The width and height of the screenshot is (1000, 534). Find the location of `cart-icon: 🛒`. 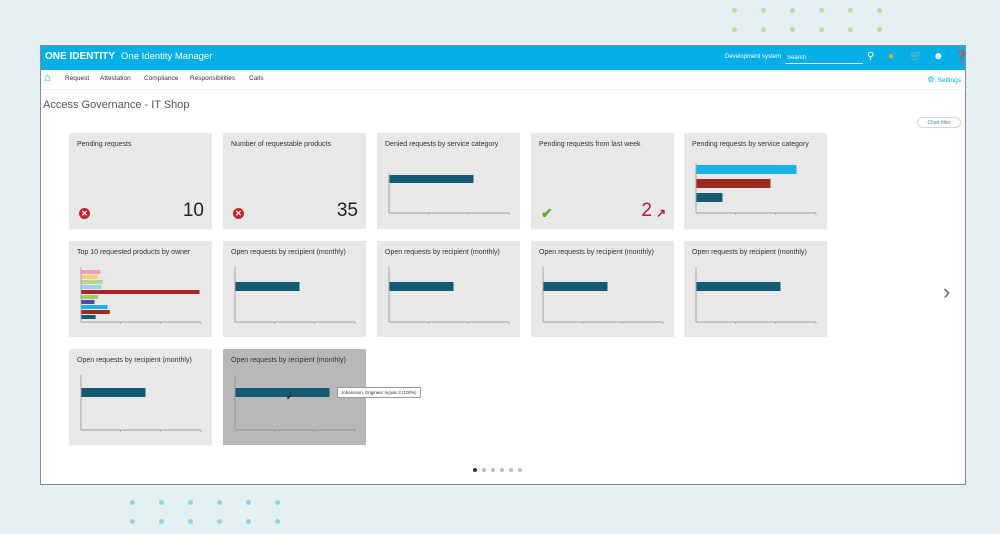

cart-icon: 🛒 is located at coordinates (916, 56).